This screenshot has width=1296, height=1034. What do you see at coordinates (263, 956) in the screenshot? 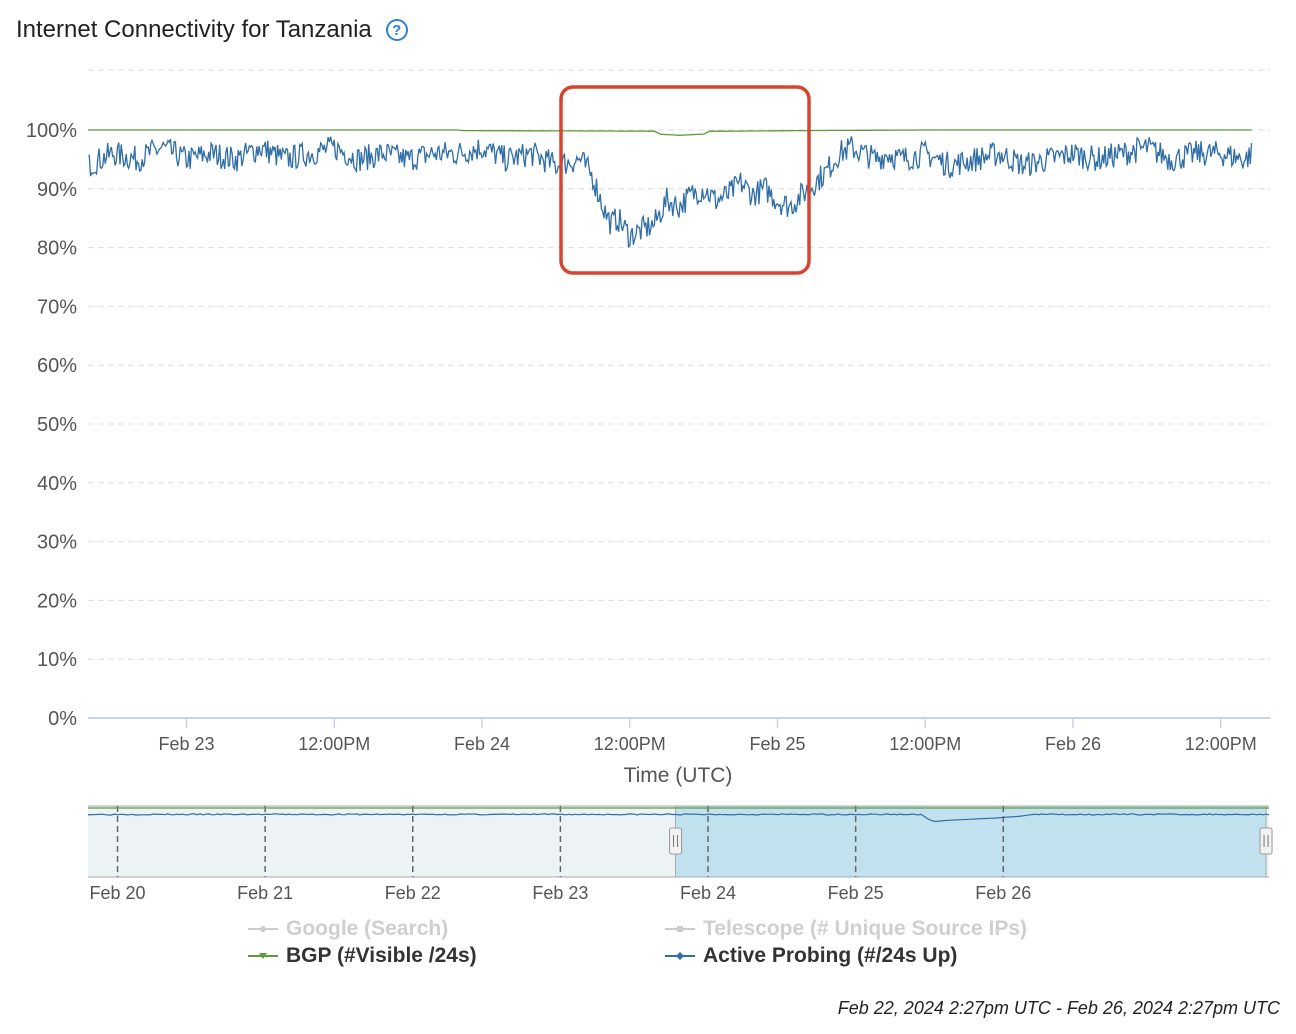
I see `legend-bgp-marker` at bounding box center [263, 956].